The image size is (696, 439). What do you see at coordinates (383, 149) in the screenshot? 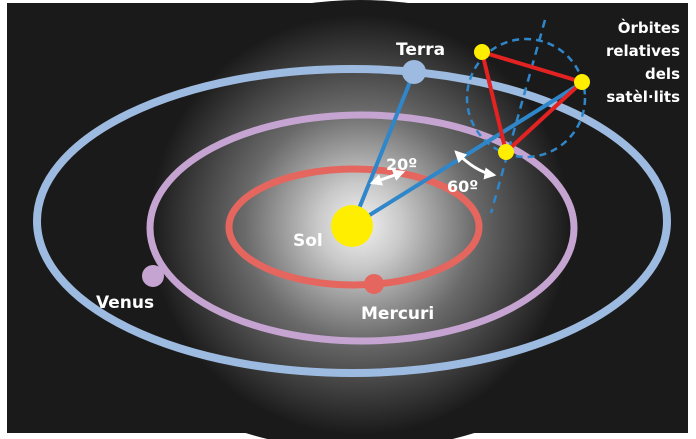
I see `sun-earth-line` at bounding box center [383, 149].